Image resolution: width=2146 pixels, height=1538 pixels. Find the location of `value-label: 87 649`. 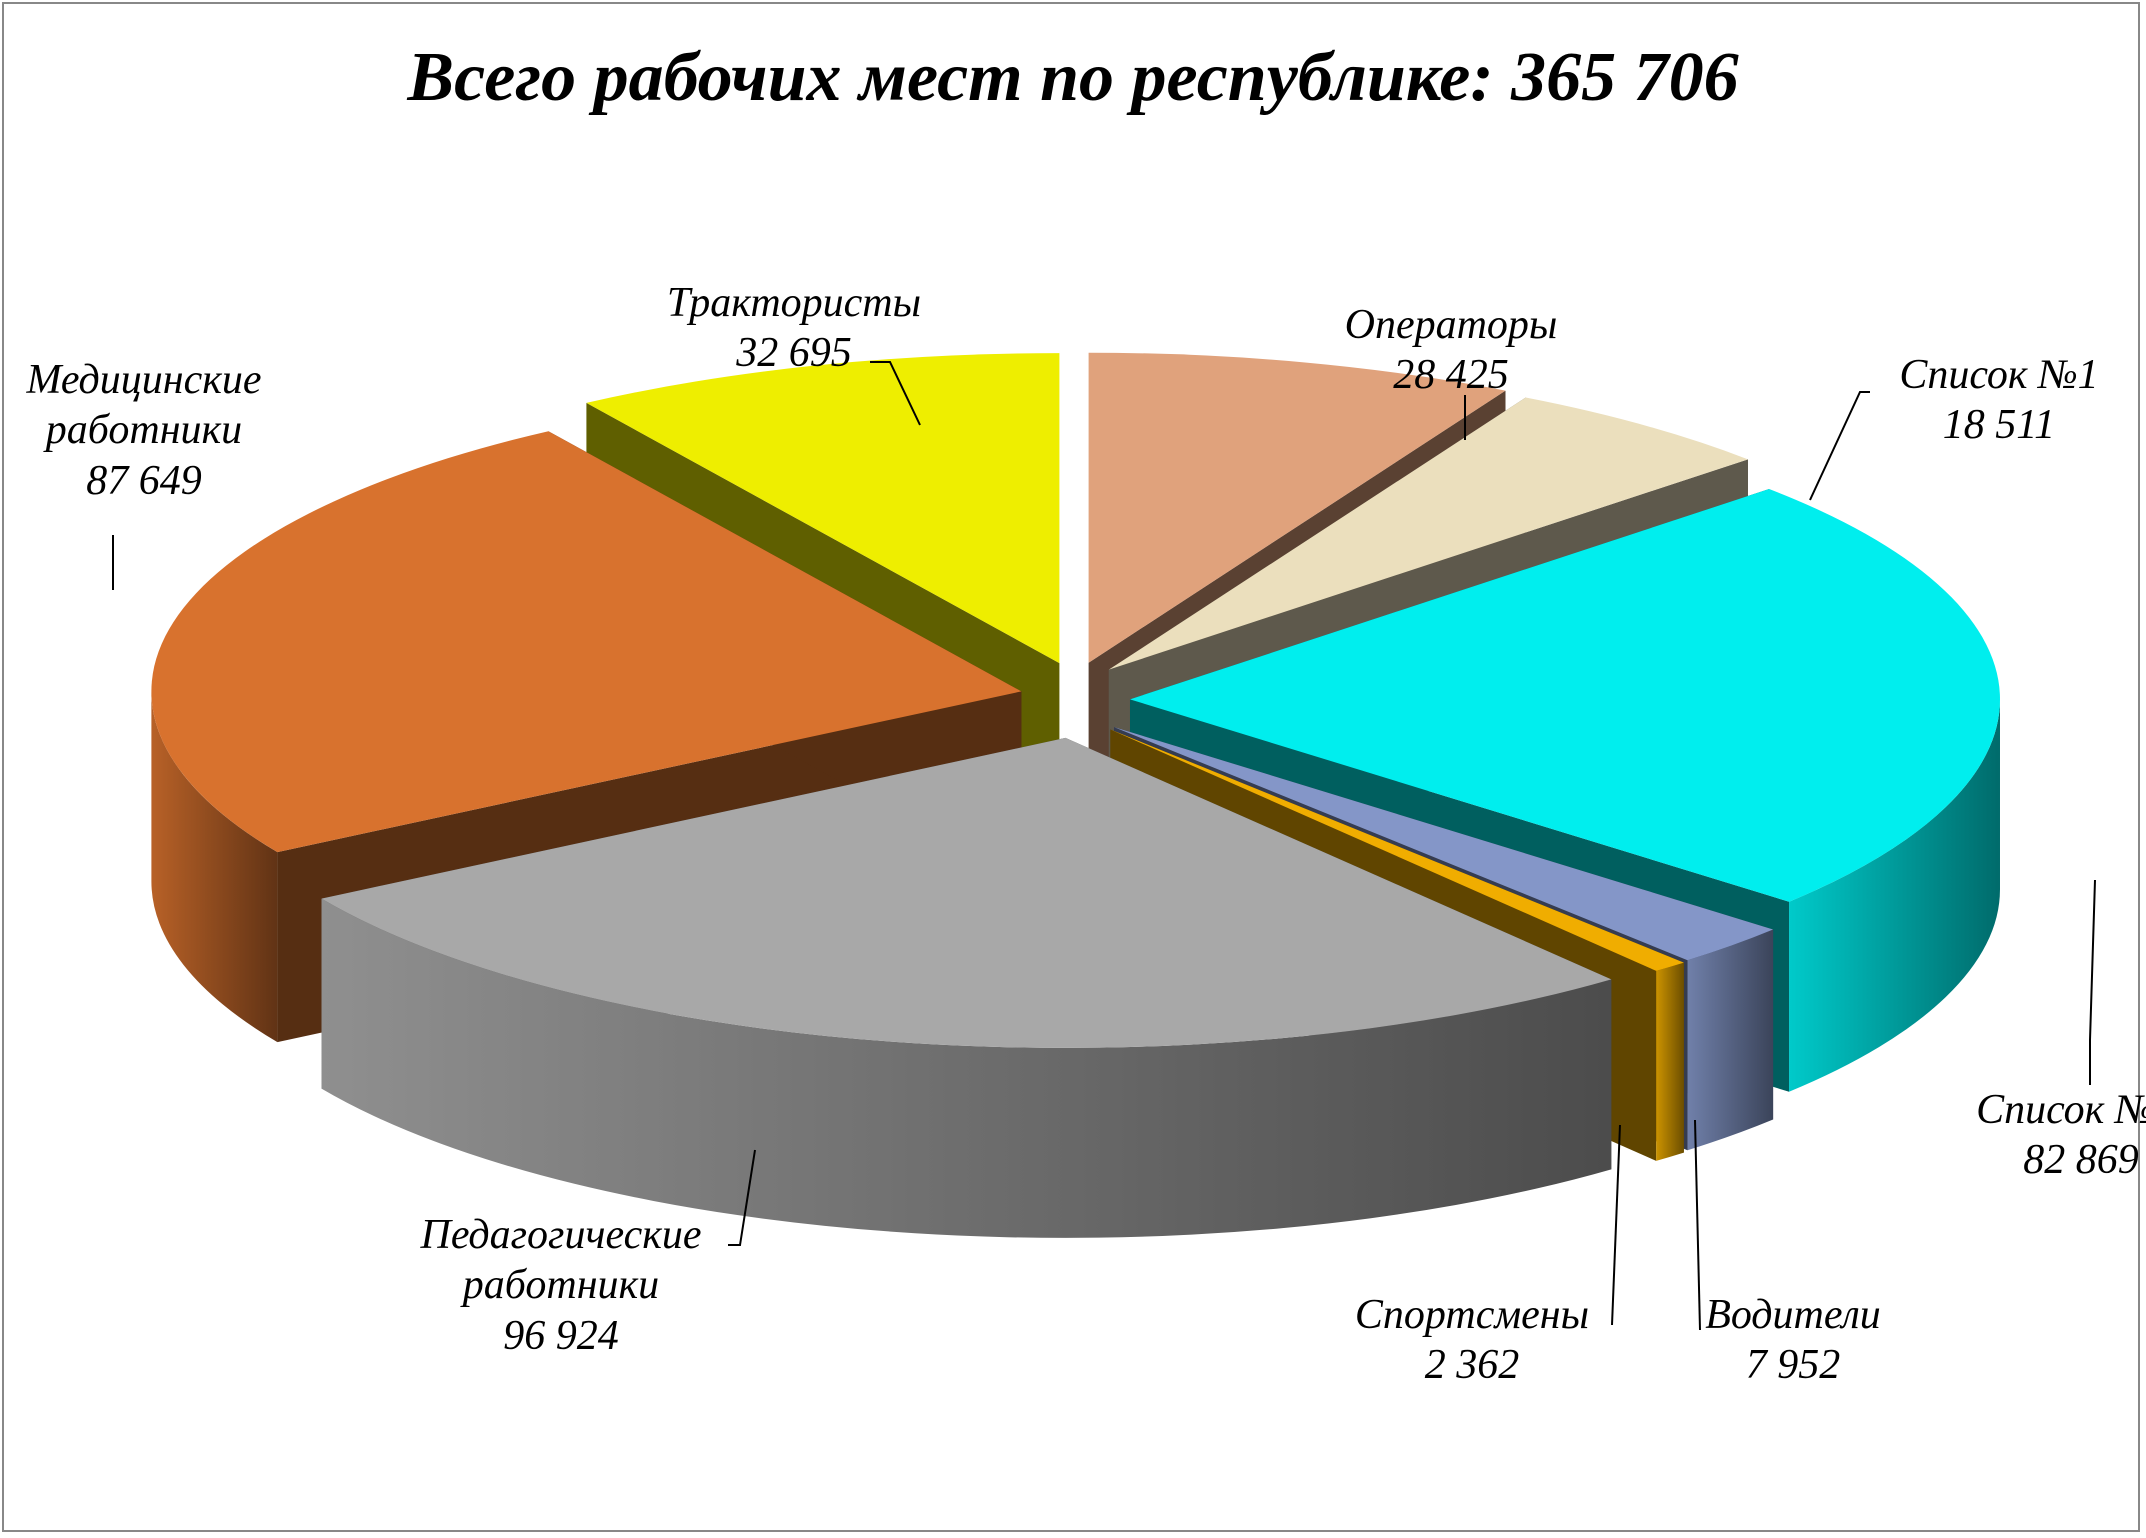

value-label: 87 649 is located at coordinates (144, 480).